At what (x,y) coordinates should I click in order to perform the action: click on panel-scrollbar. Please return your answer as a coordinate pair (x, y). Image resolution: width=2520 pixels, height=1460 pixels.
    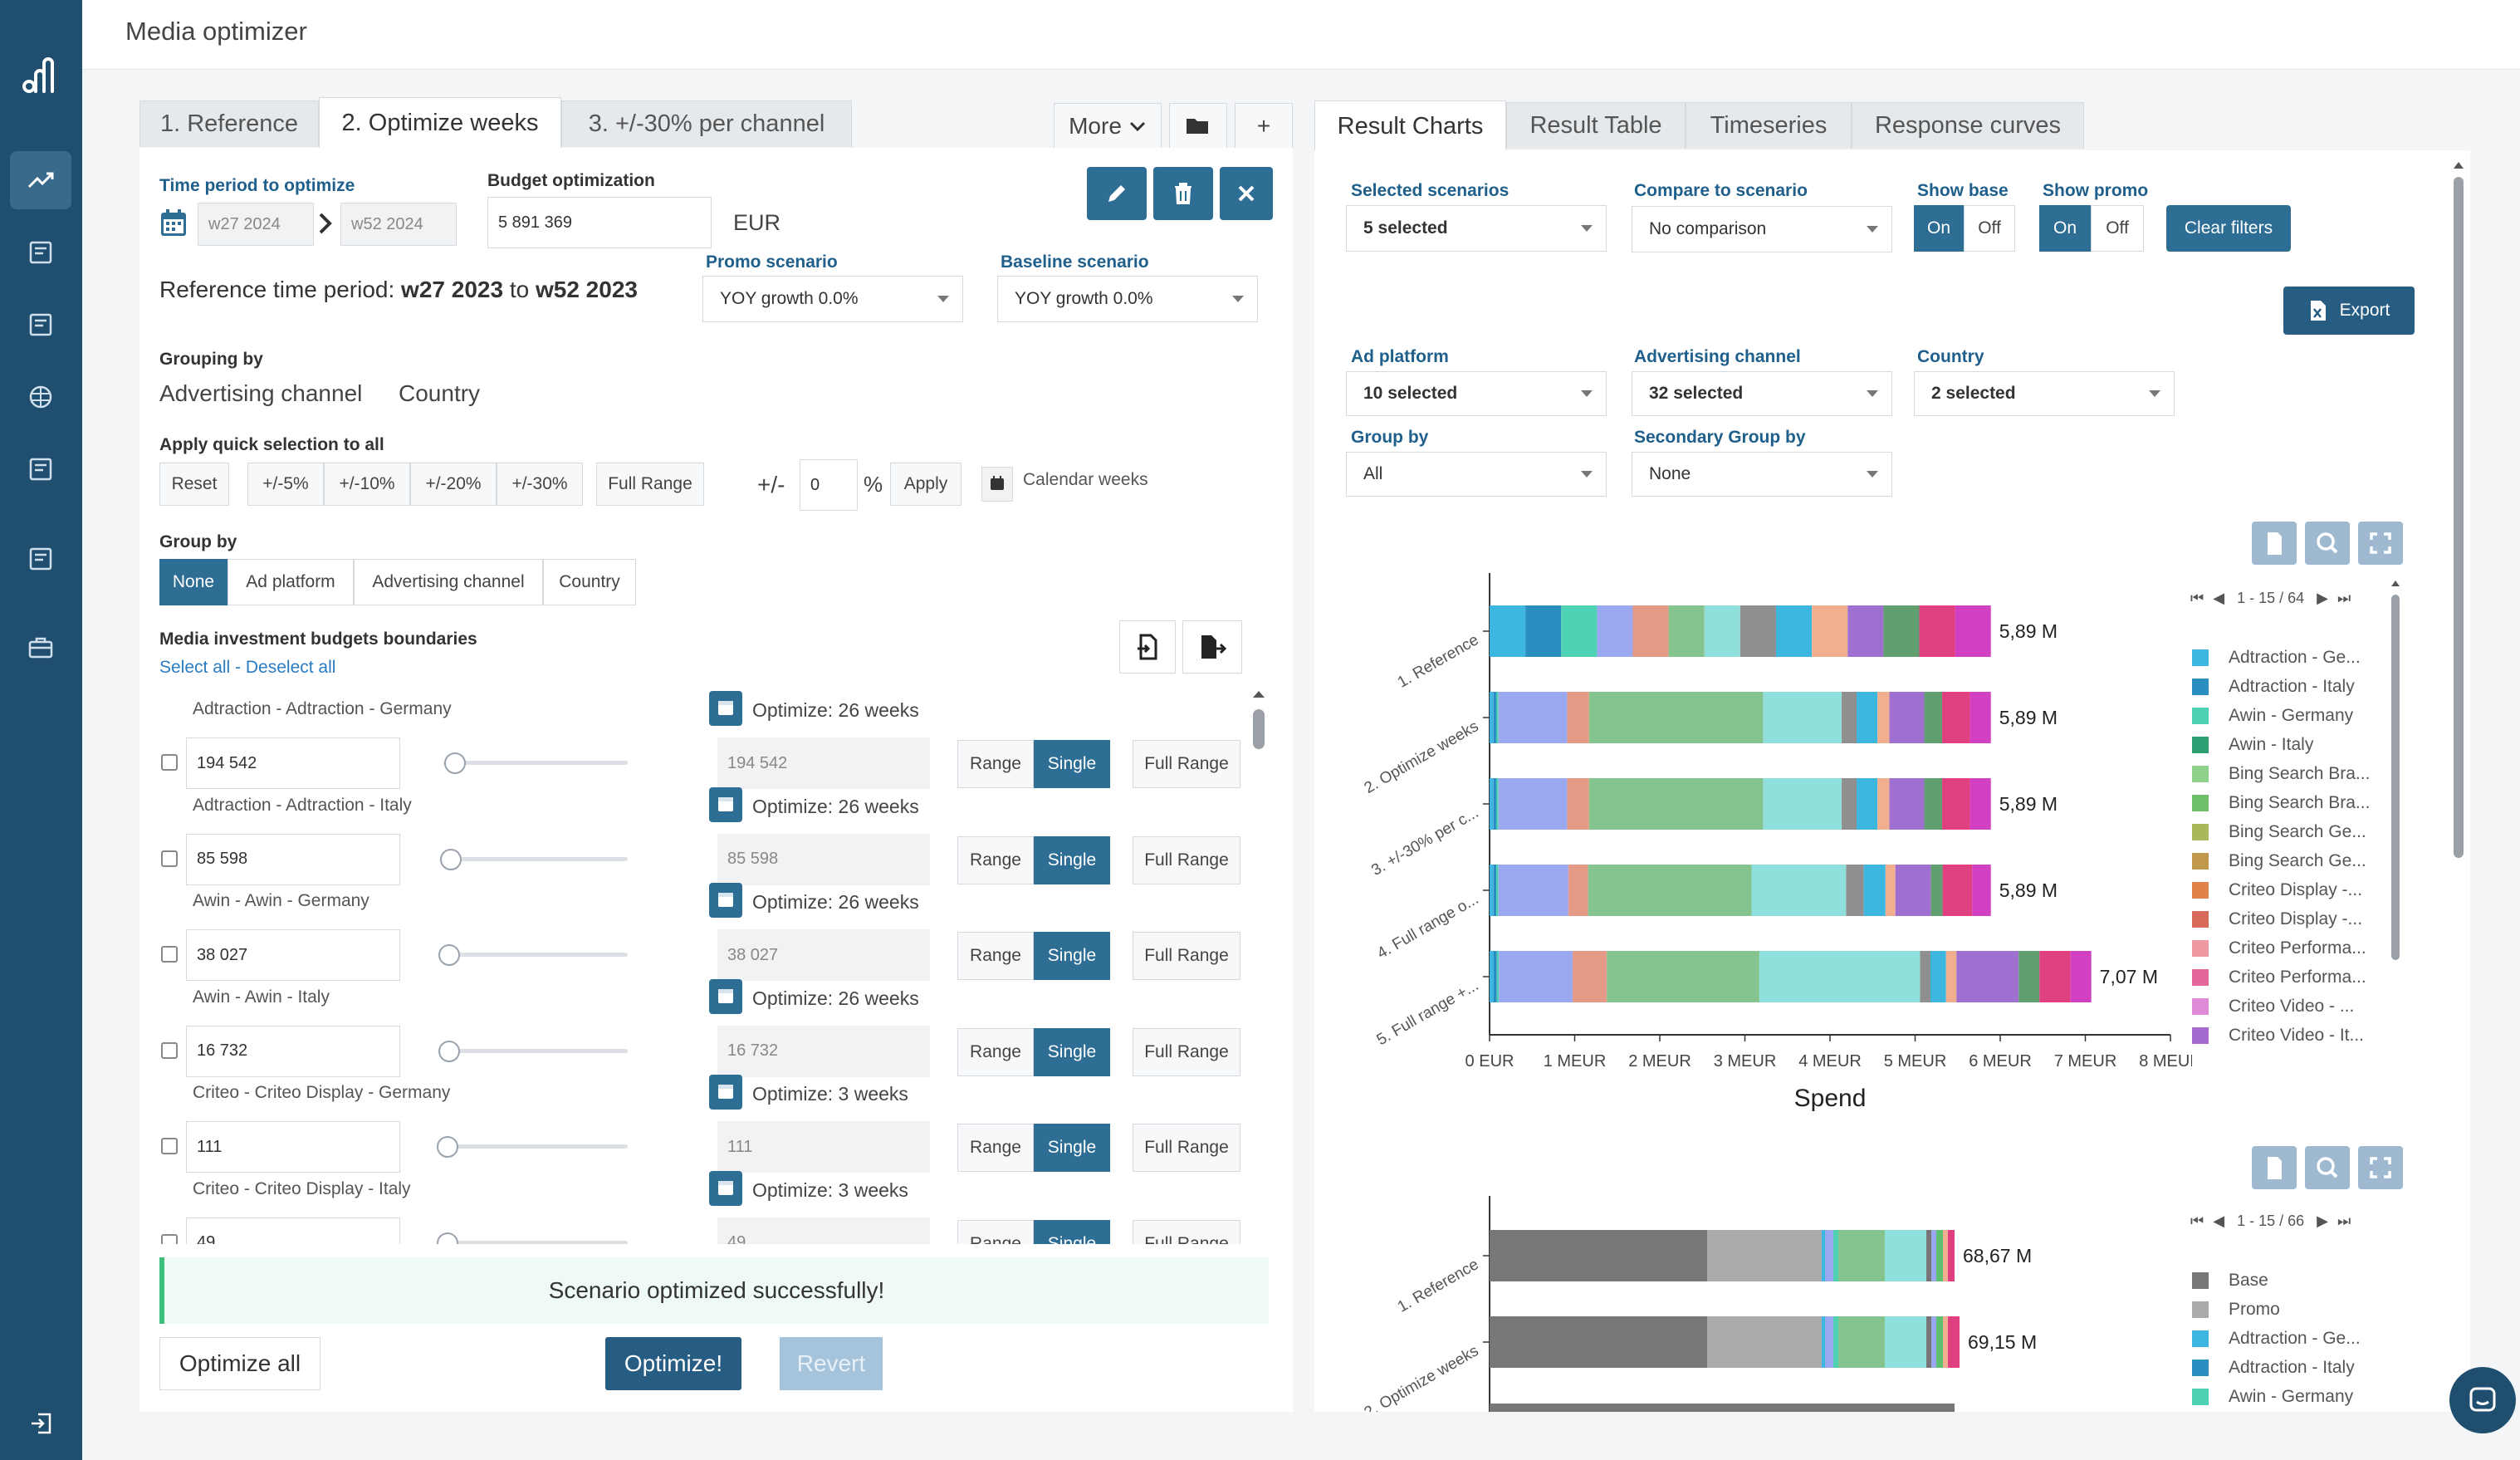
    Looking at the image, I should click on (2458, 778).